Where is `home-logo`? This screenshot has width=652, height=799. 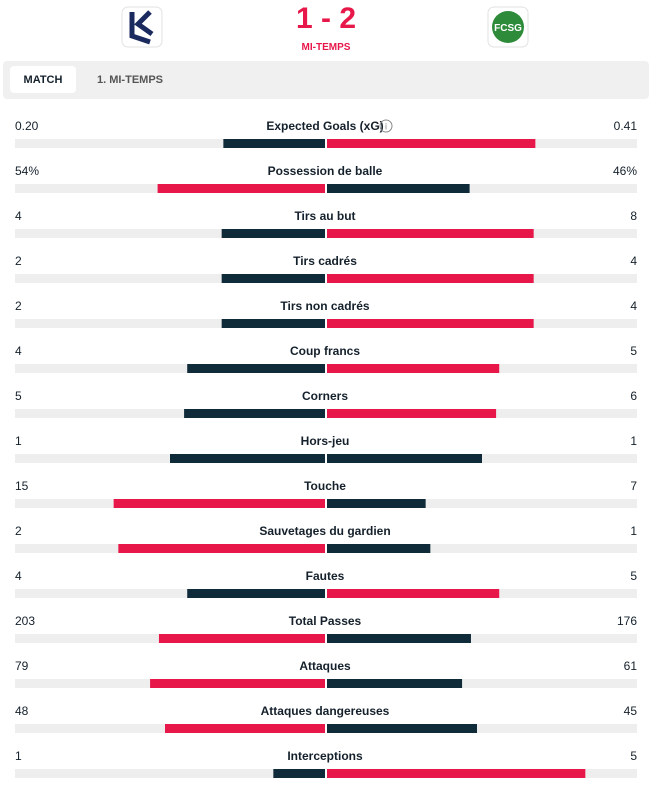
home-logo is located at coordinates (142, 27).